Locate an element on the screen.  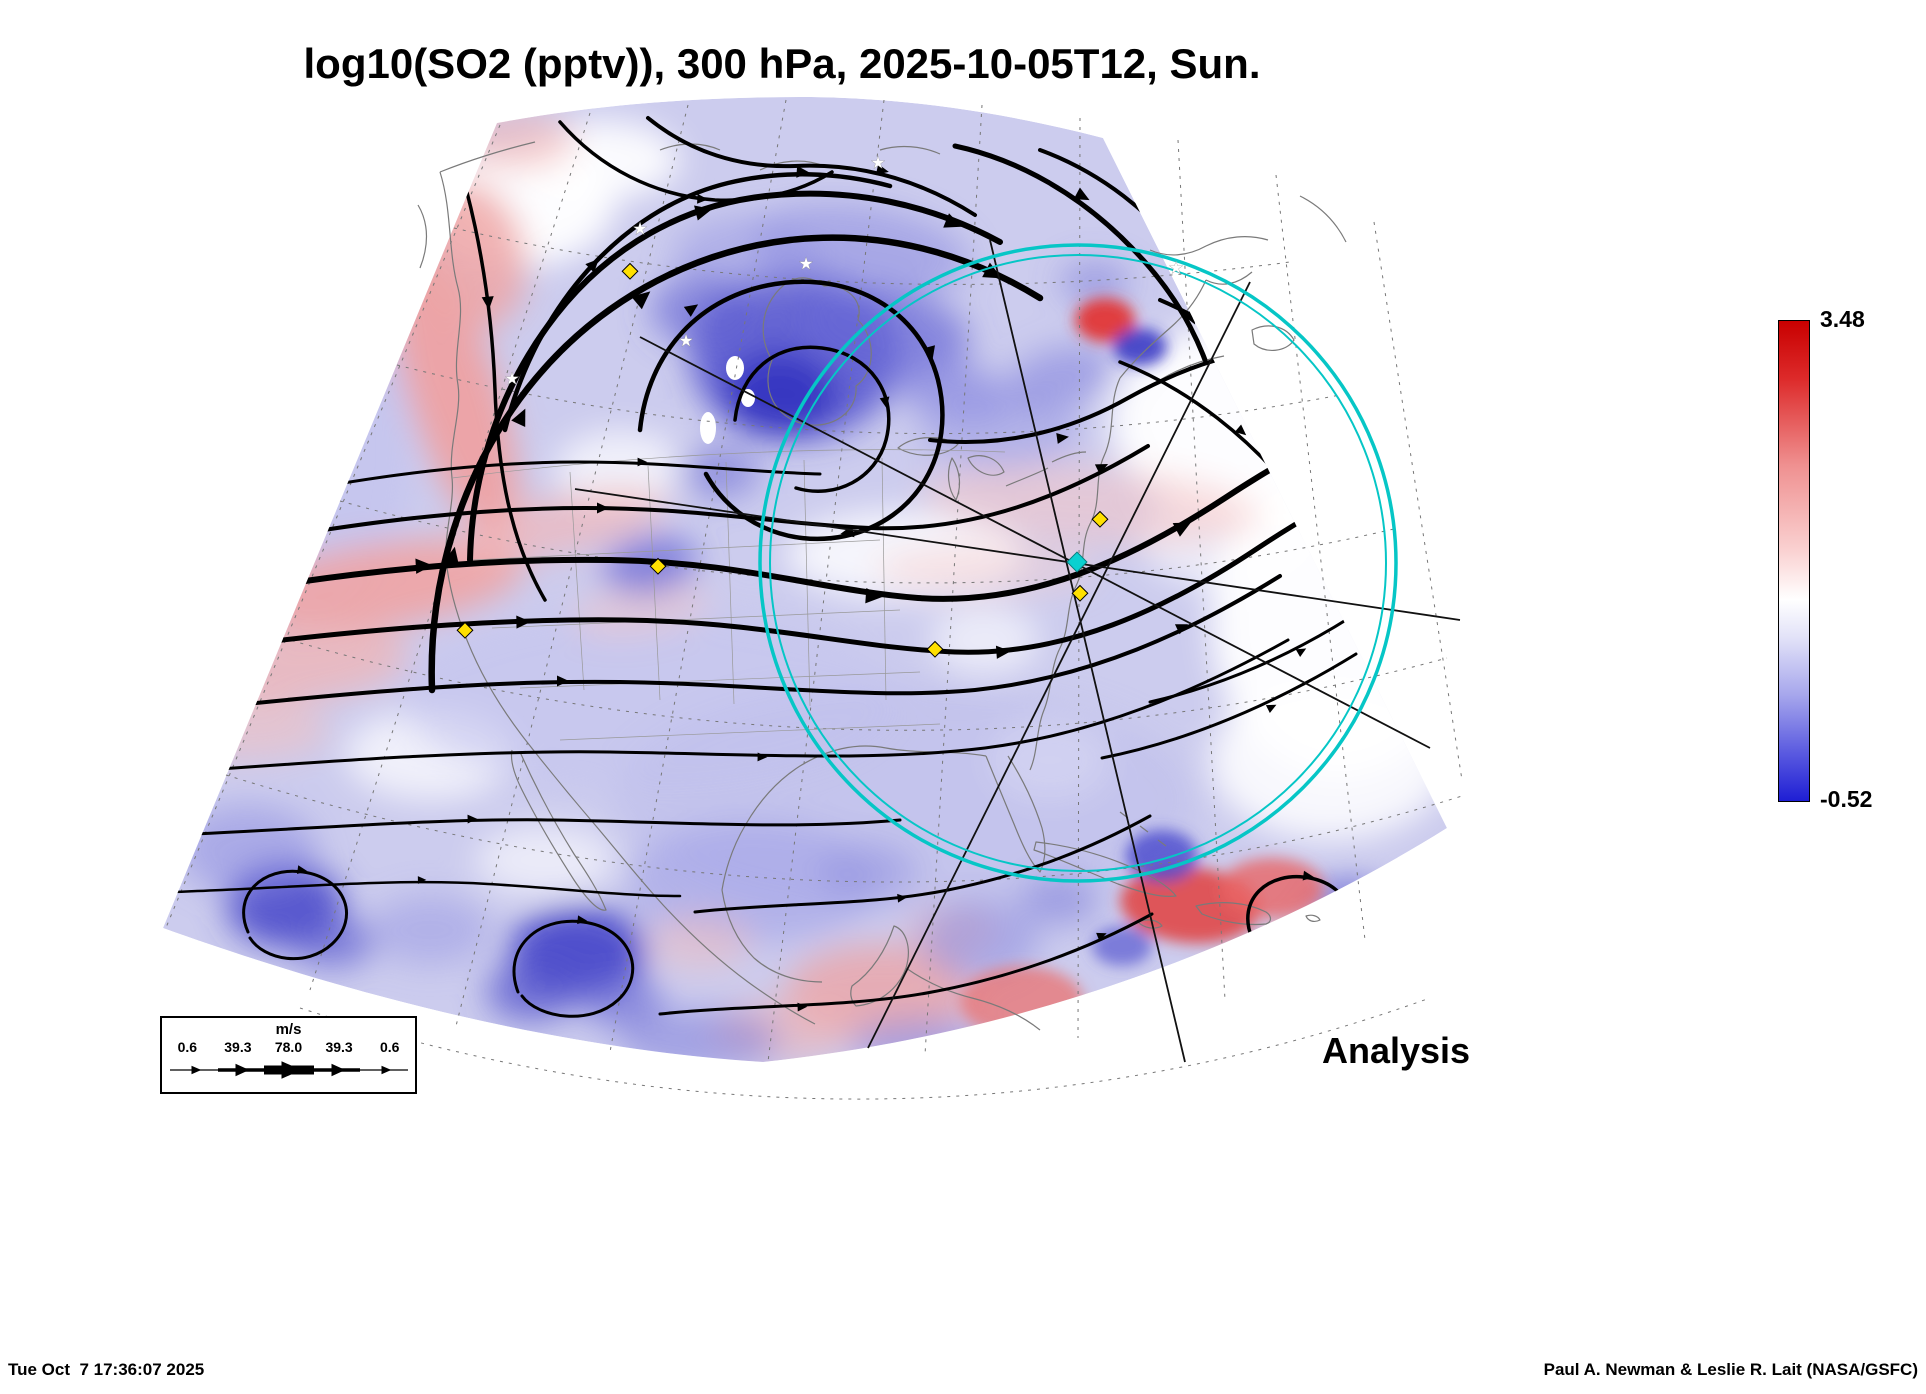
state-borders is located at coordinates (728, 595).